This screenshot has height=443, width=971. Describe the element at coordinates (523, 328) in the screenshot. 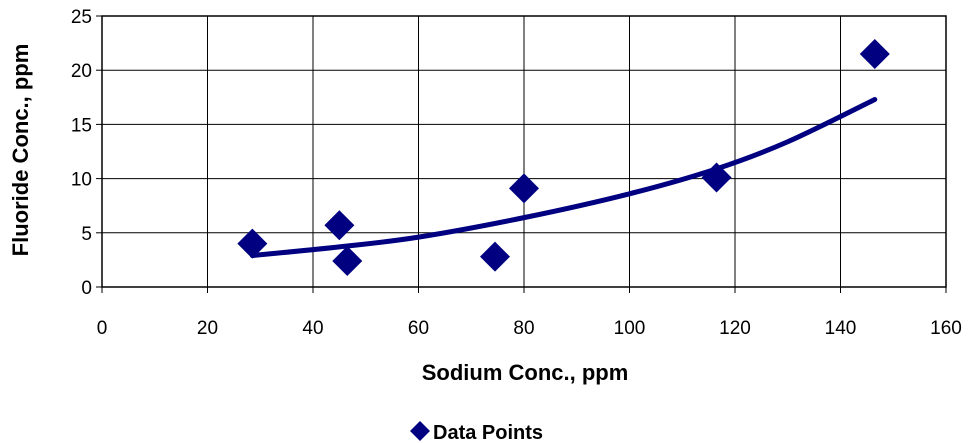

I see `x-tick-label: 80` at that location.